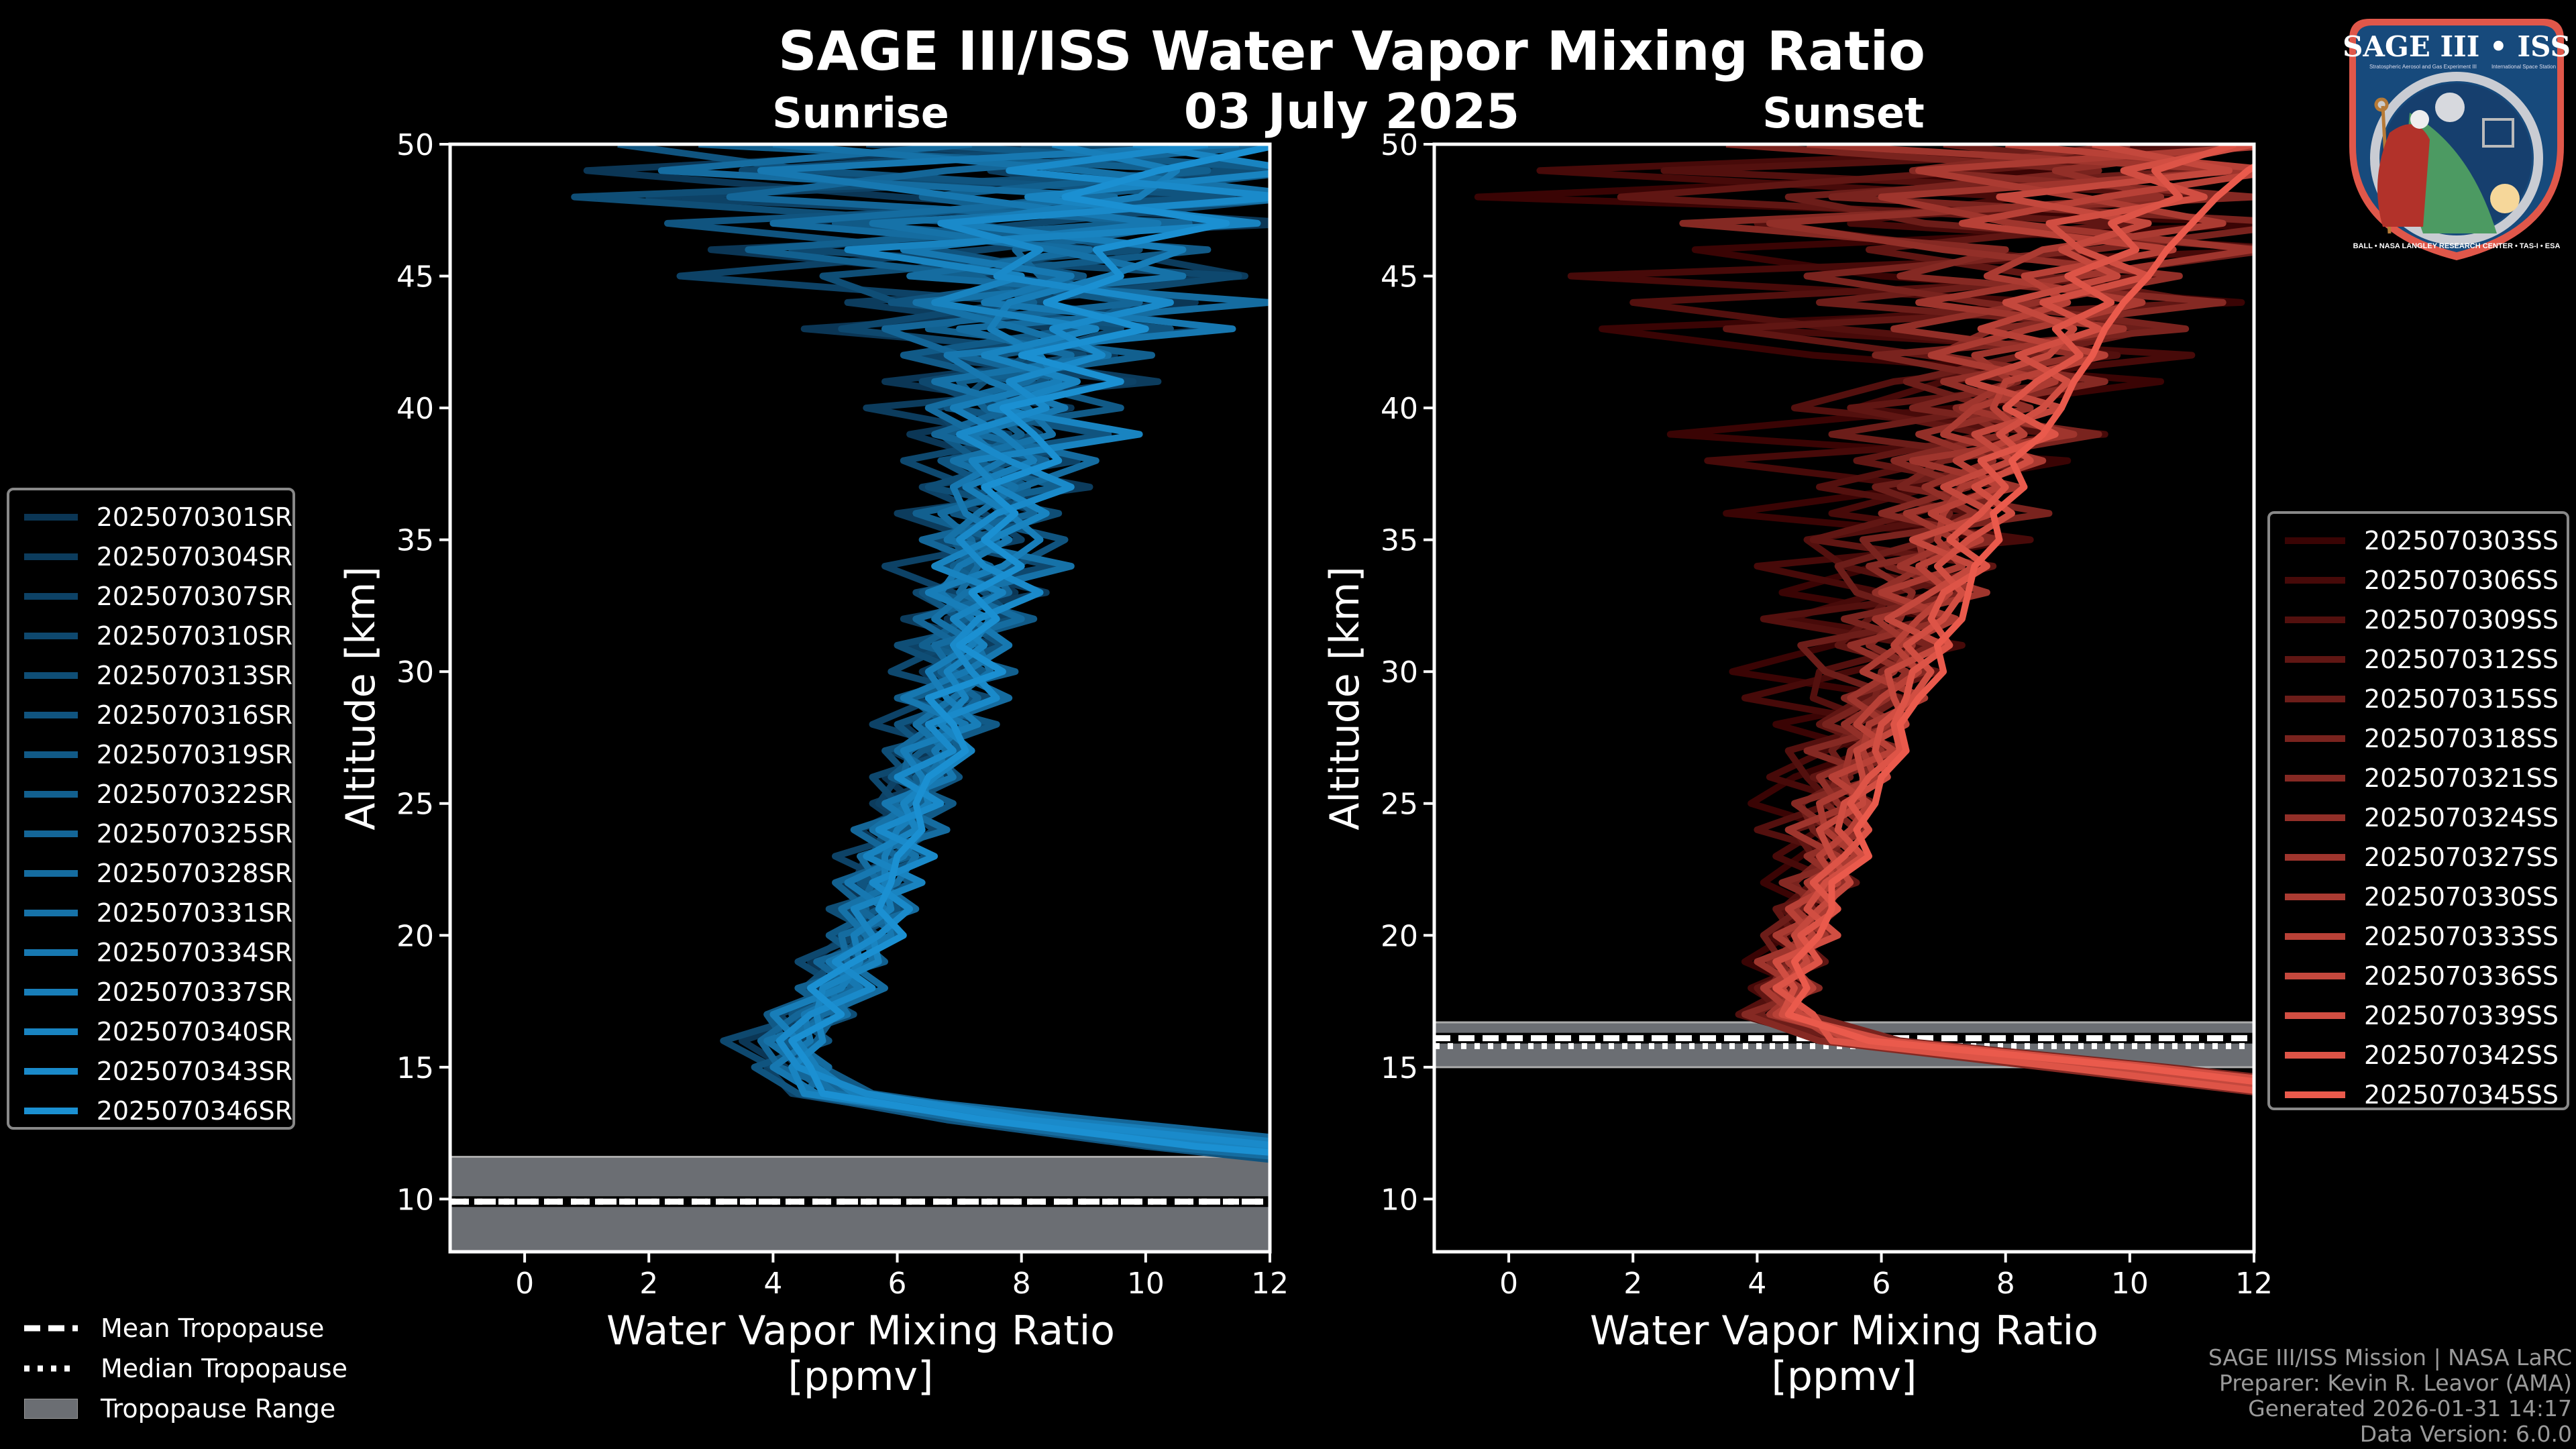 The height and width of the screenshot is (1449, 2576). What do you see at coordinates (2461, 778) in the screenshot?
I see `legend-label: 2025070321SS` at bounding box center [2461, 778].